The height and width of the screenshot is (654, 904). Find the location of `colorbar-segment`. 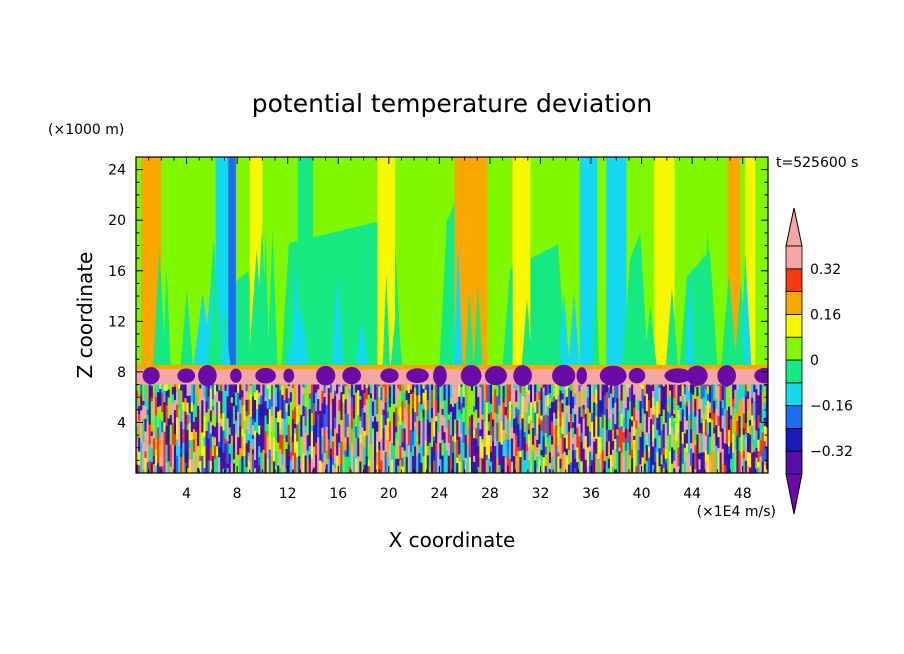

colorbar-segment is located at coordinates (794, 348).